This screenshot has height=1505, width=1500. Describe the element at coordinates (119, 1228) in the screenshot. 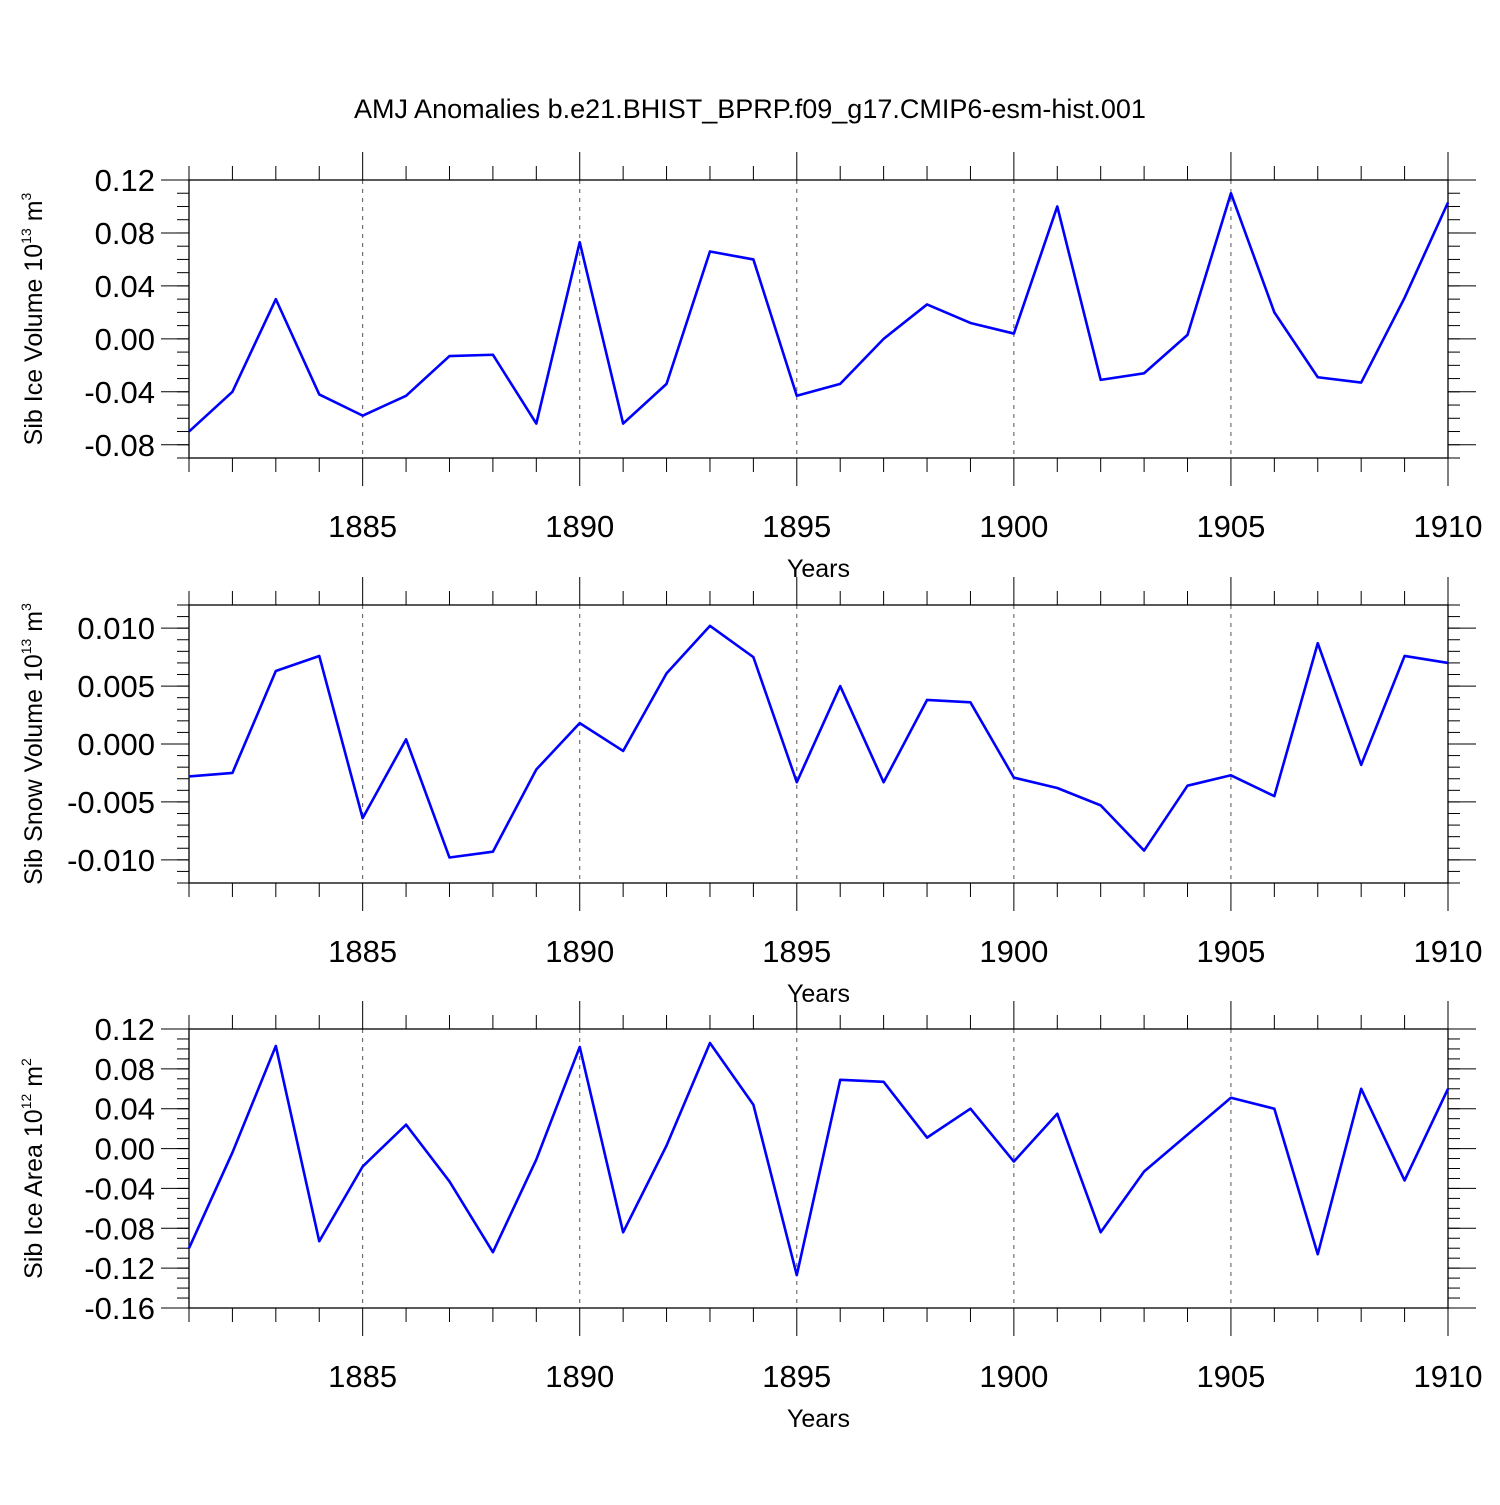

I see `panel-3-y-tick-label: -0.08` at that location.